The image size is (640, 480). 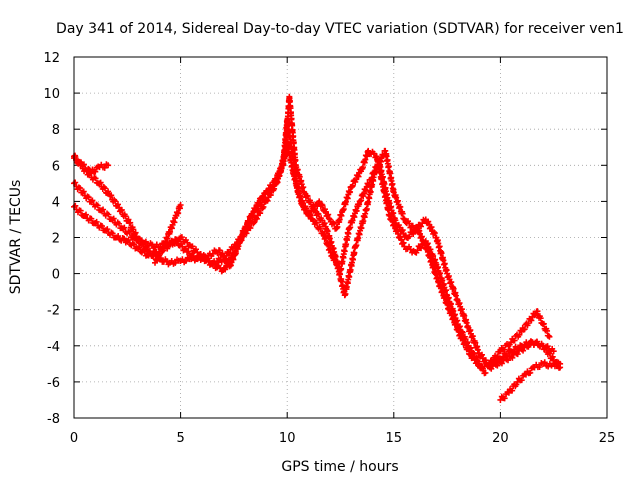 What do you see at coordinates (180, 438) in the screenshot?
I see `x-tick-label: 5` at bounding box center [180, 438].